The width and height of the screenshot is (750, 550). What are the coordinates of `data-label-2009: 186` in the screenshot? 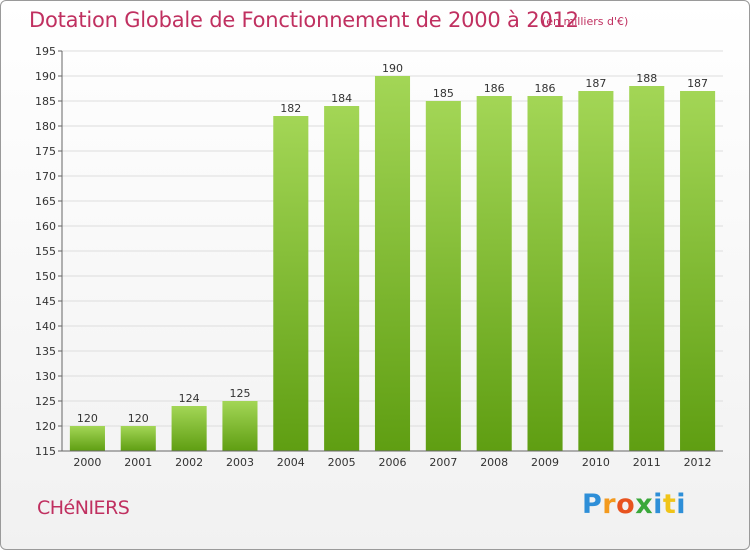 It's located at (545, 88).